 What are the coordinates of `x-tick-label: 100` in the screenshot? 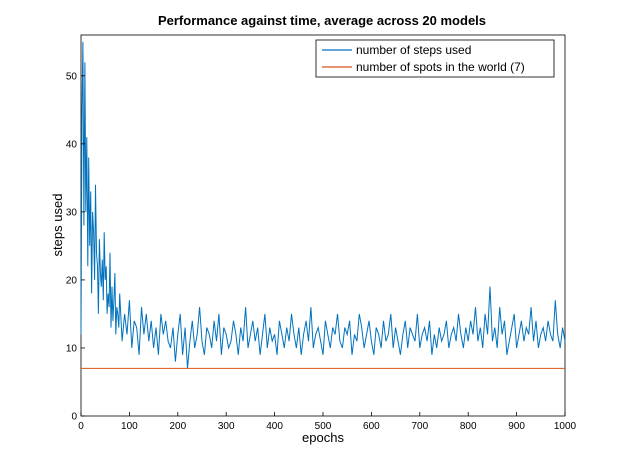 It's located at (129, 426).